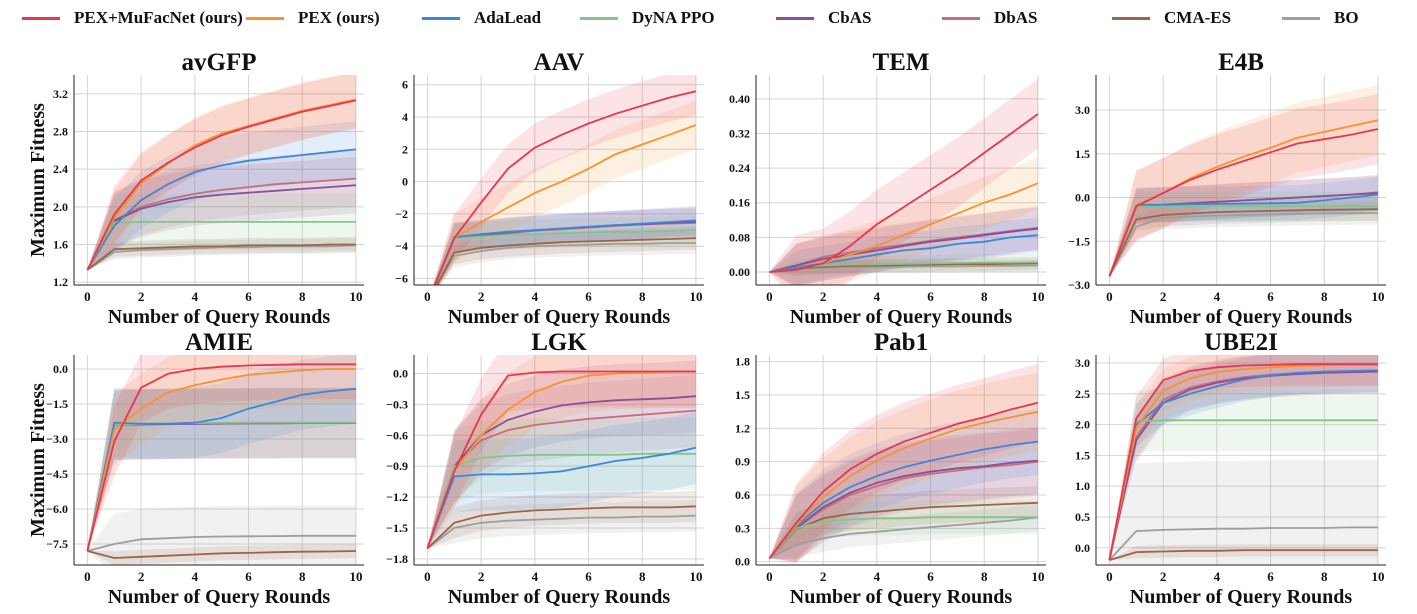 The height and width of the screenshot is (614, 1417). I want to click on x-tick-label: 6, so click(1270, 296).